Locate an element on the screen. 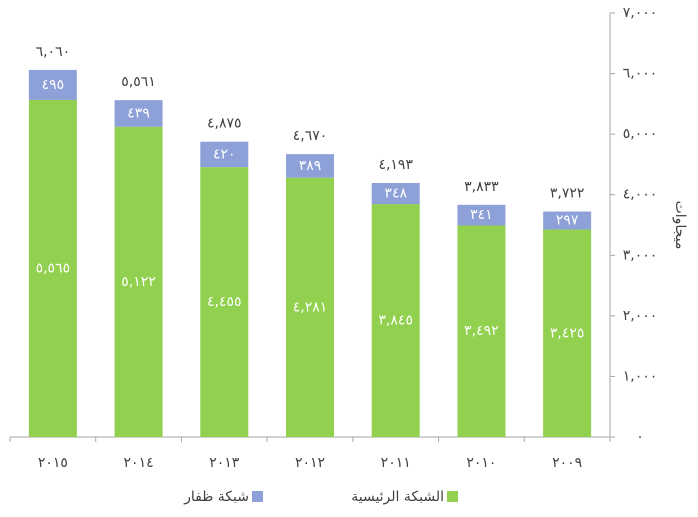  legend-label: الشبكة الرئيسية is located at coordinates (397, 497).